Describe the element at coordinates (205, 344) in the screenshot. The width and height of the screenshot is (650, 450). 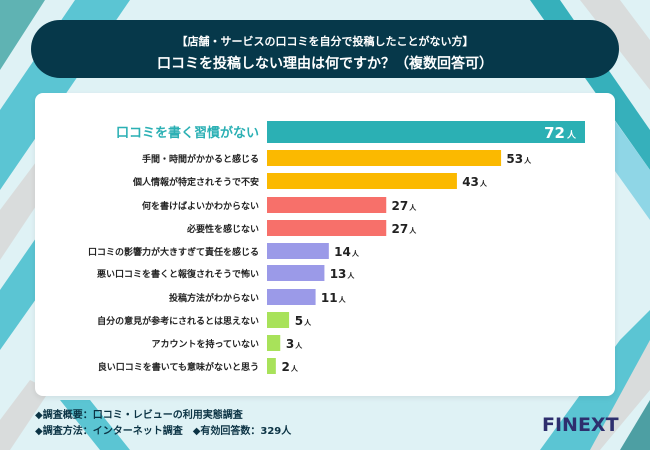
I see `category-label: アカウントを持っていない` at that location.